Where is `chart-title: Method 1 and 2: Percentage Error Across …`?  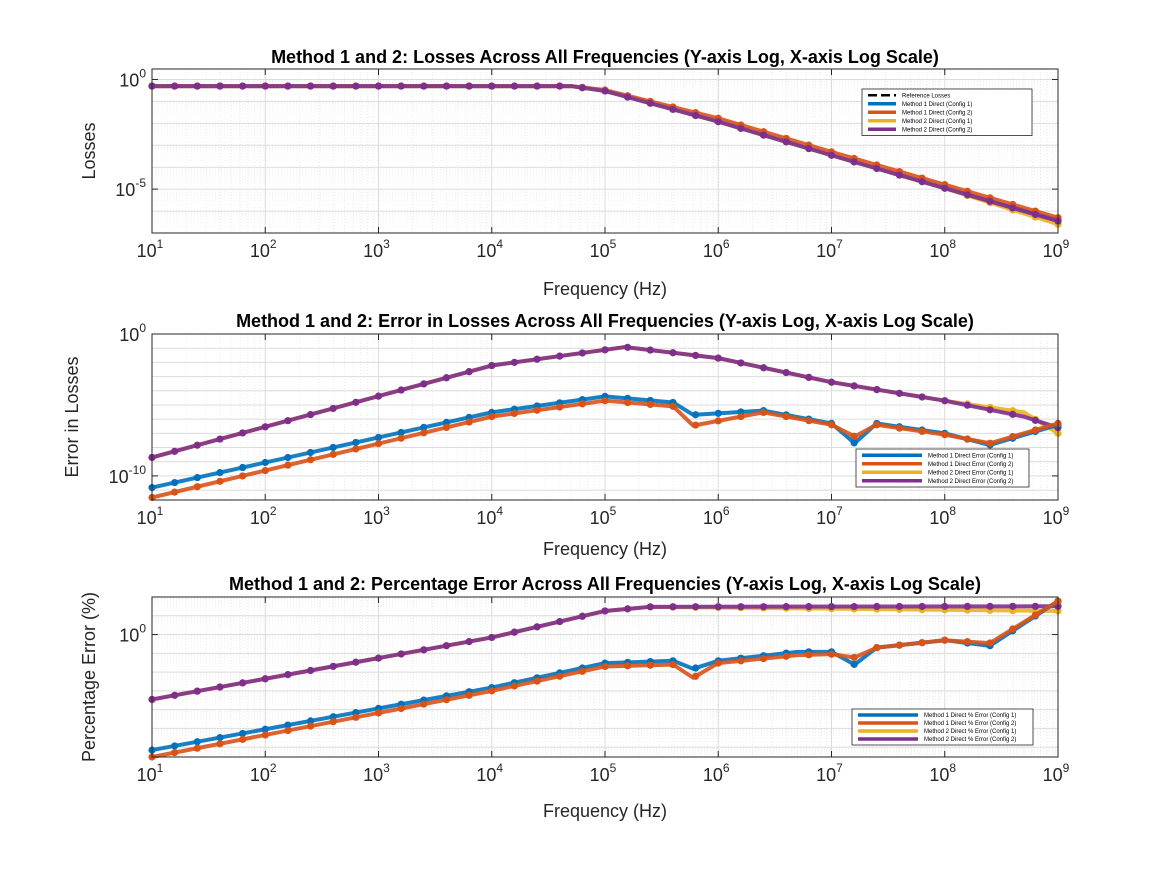
chart-title: Method 1 and 2: Percentage Error Across … is located at coordinates (605, 584).